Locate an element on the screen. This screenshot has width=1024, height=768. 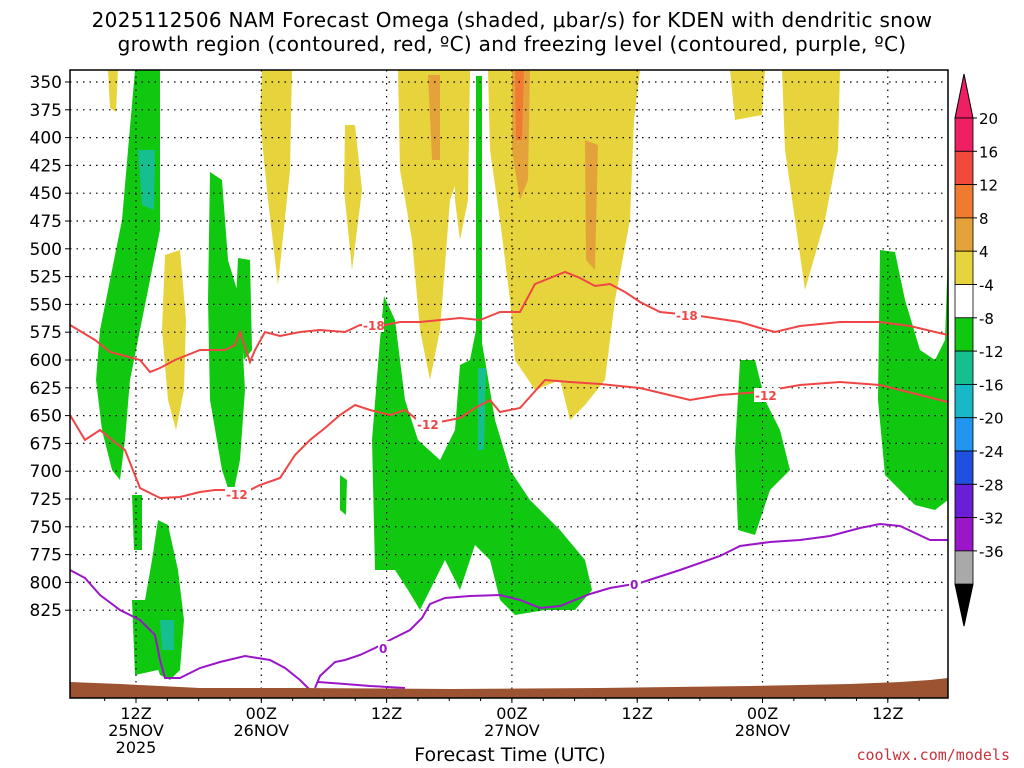
credit-text: coolwx.com/models is located at coordinates (933, 755).